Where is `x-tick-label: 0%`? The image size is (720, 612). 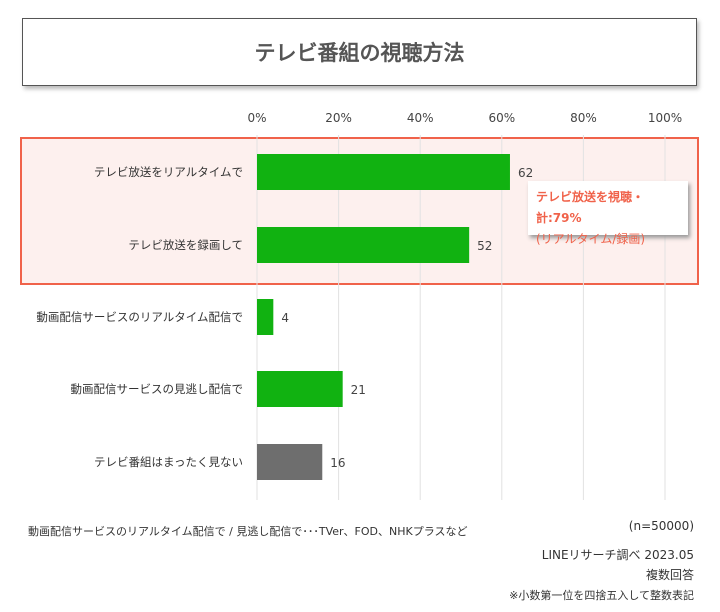 x-tick-label: 0% is located at coordinates (256, 118).